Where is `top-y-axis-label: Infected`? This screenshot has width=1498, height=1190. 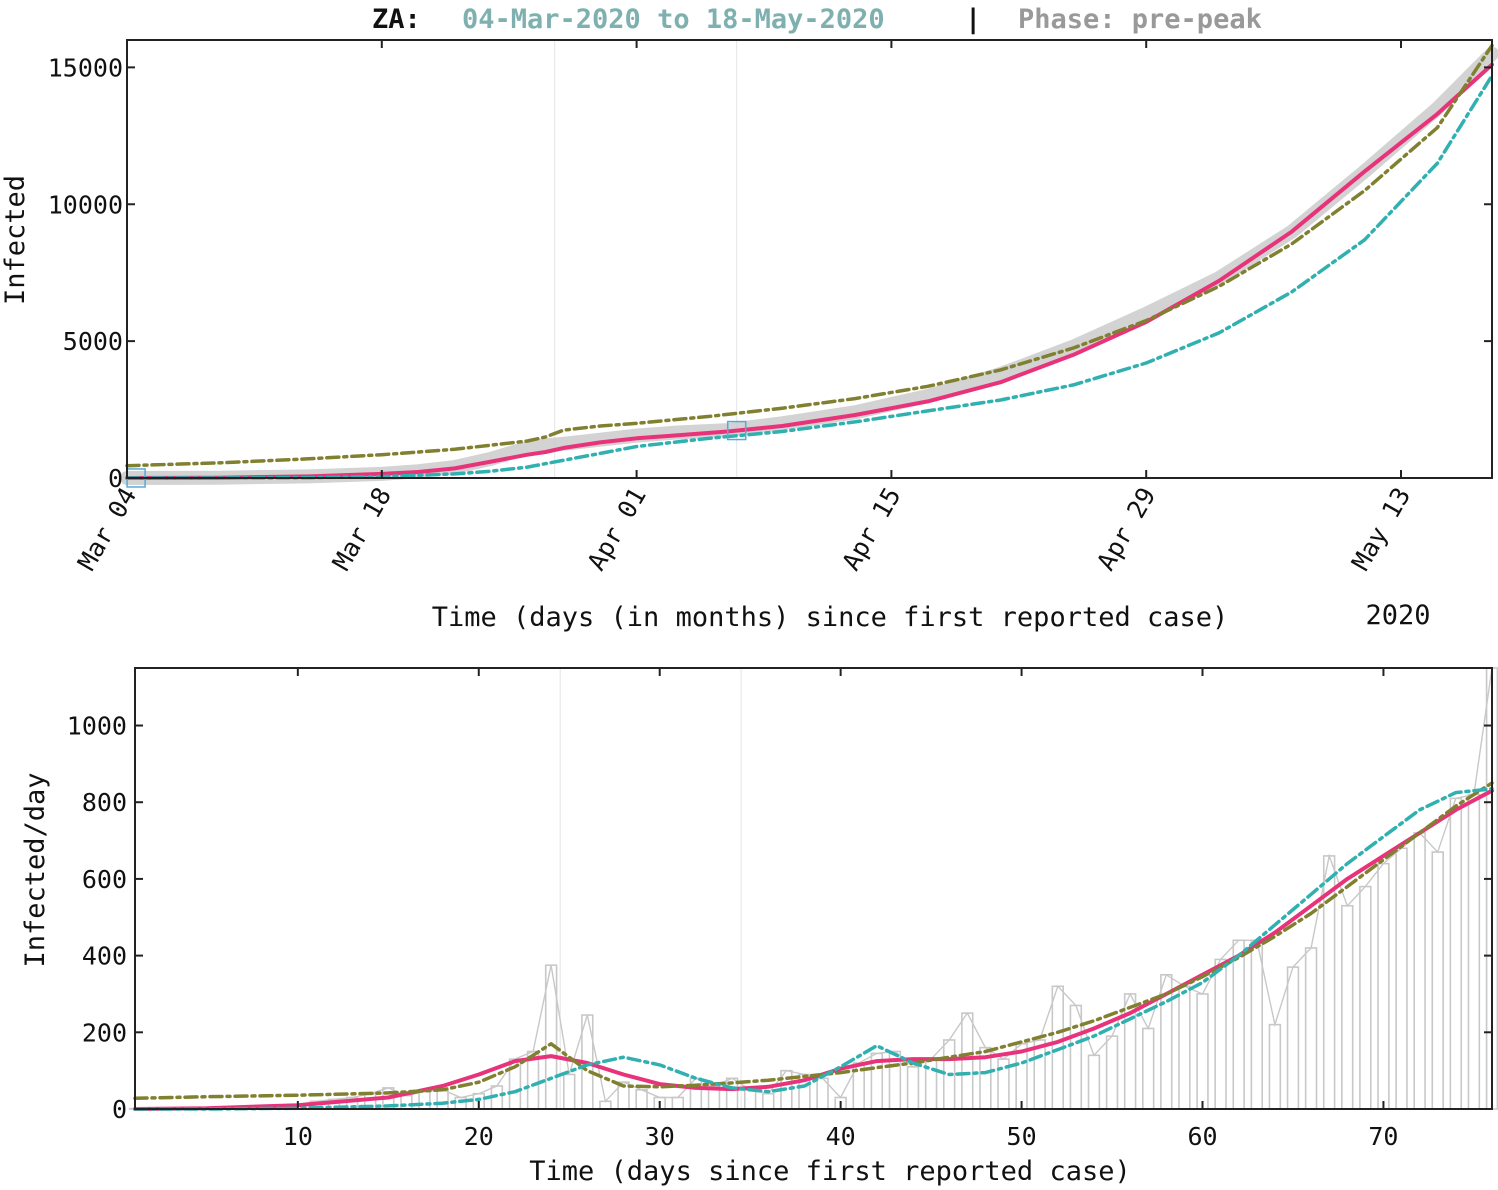 top-y-axis-label: Infected is located at coordinates (15, 240).